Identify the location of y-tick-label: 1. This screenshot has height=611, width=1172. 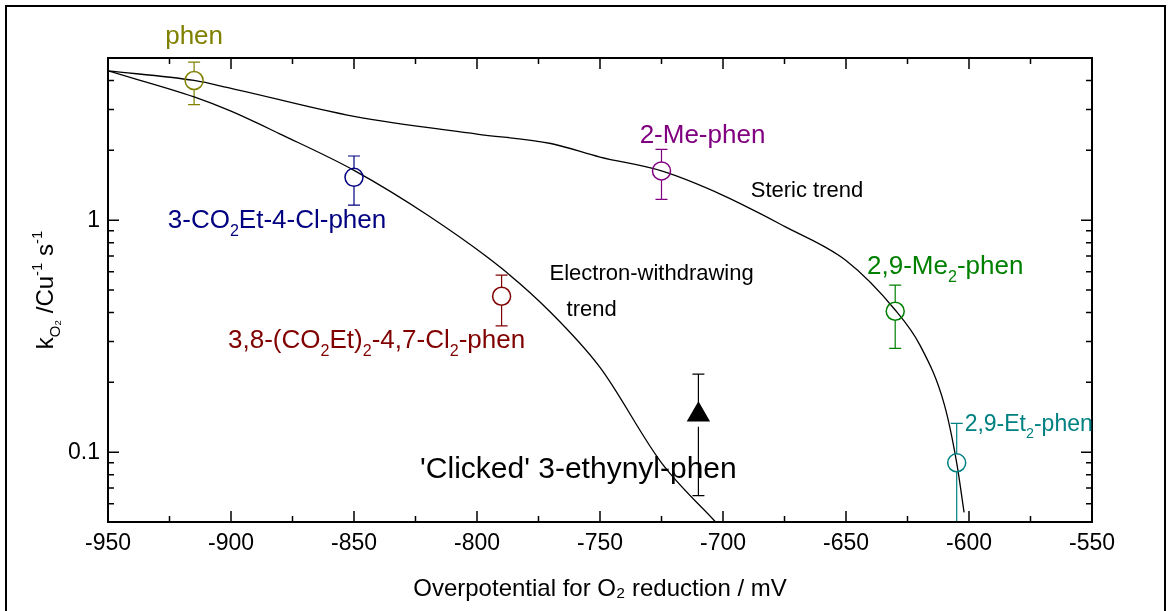
(93, 218).